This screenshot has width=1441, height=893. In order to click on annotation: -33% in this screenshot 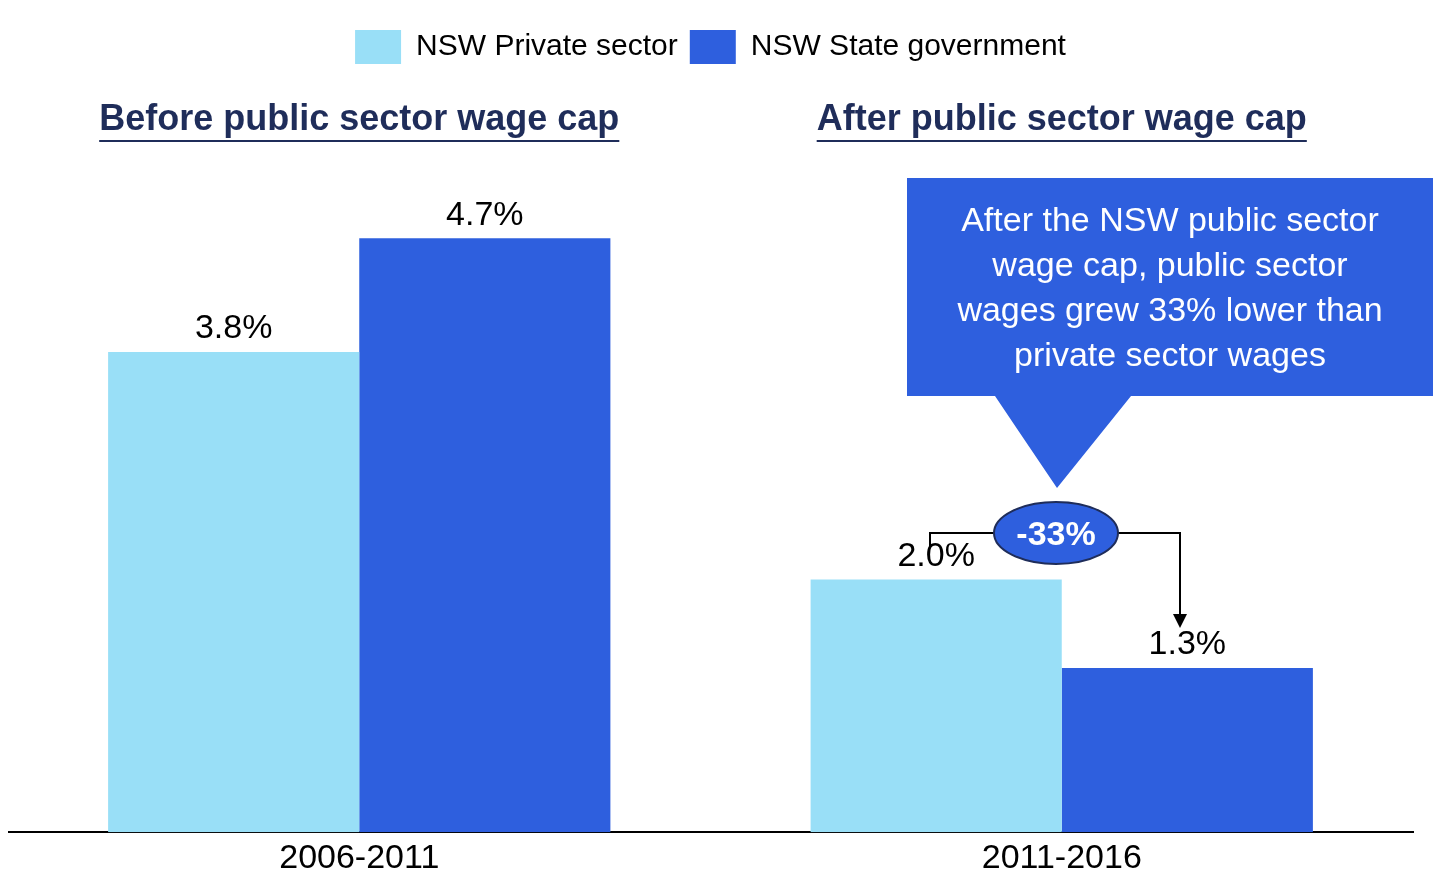, I will do `click(1056, 533)`.